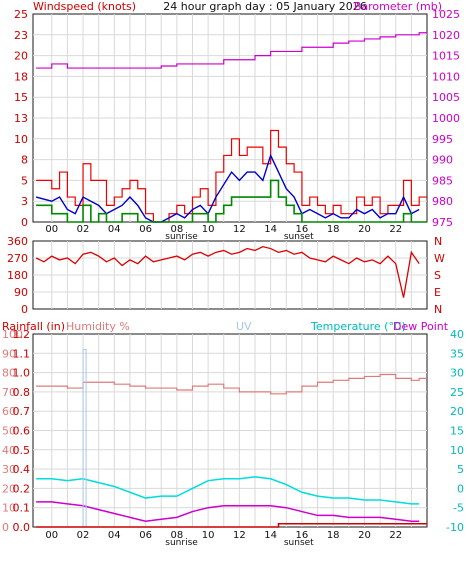 This screenshot has height=564, width=467. What do you see at coordinates (439, 258) in the screenshot?
I see `compass-tick: W` at bounding box center [439, 258].